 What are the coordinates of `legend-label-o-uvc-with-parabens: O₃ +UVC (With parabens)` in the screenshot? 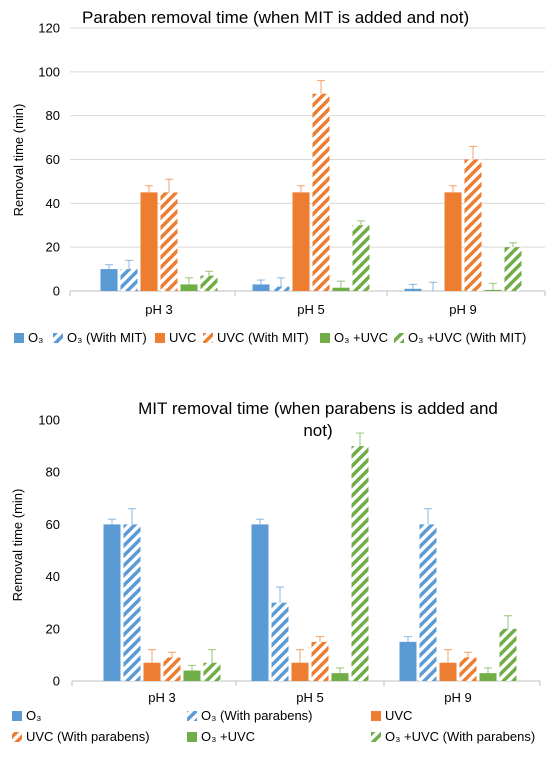 It's located at (460, 736).